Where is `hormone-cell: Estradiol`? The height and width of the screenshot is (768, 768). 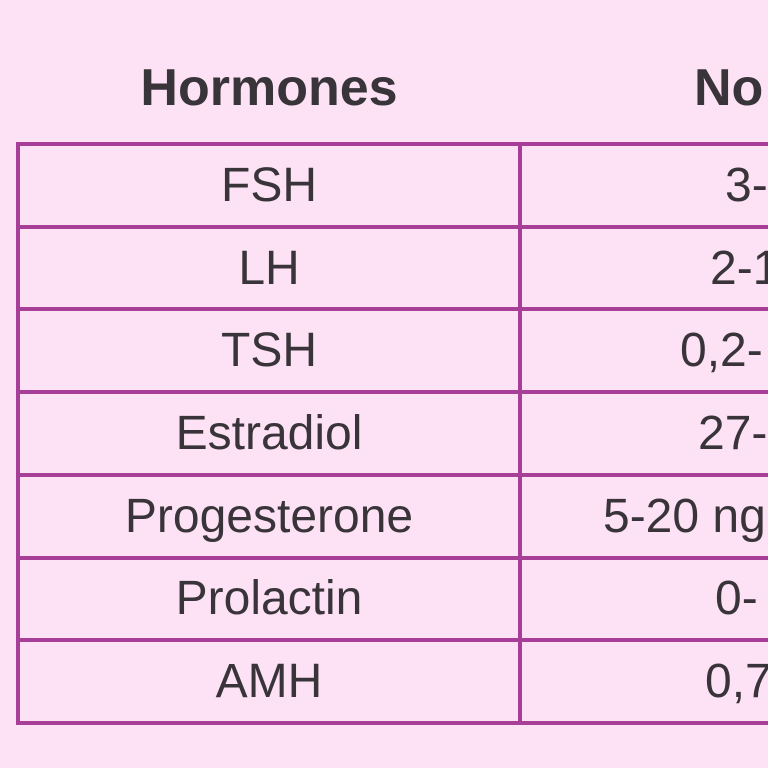 hormone-cell: Estradiol is located at coordinates (269, 434).